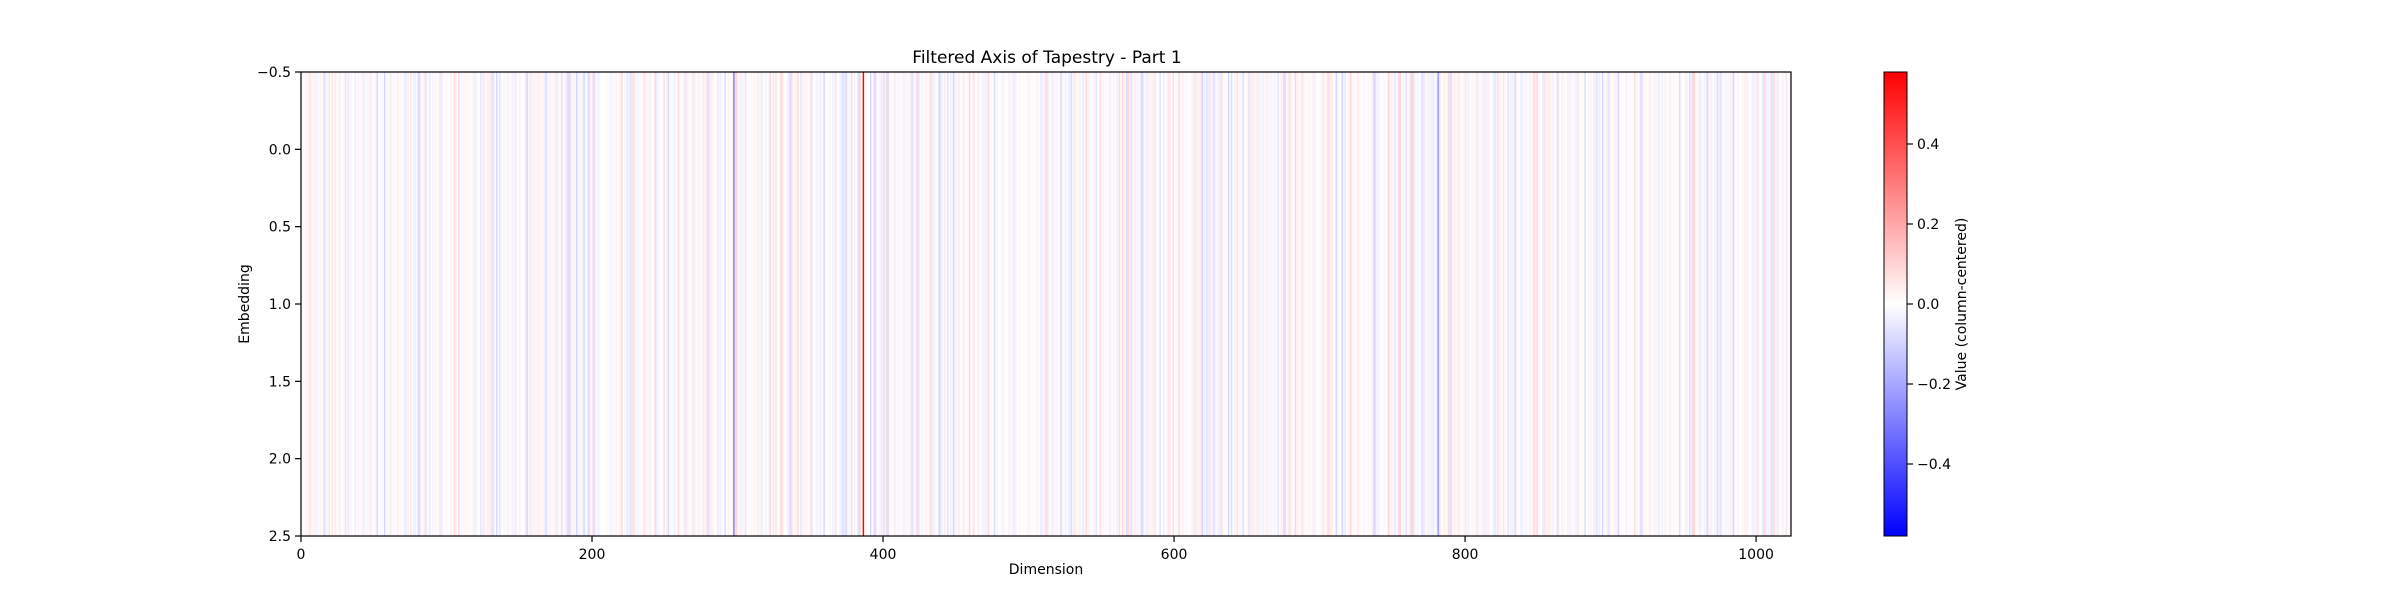  What do you see at coordinates (1934, 385) in the screenshot?
I see `colorbar-tick-label: −0.2` at bounding box center [1934, 385].